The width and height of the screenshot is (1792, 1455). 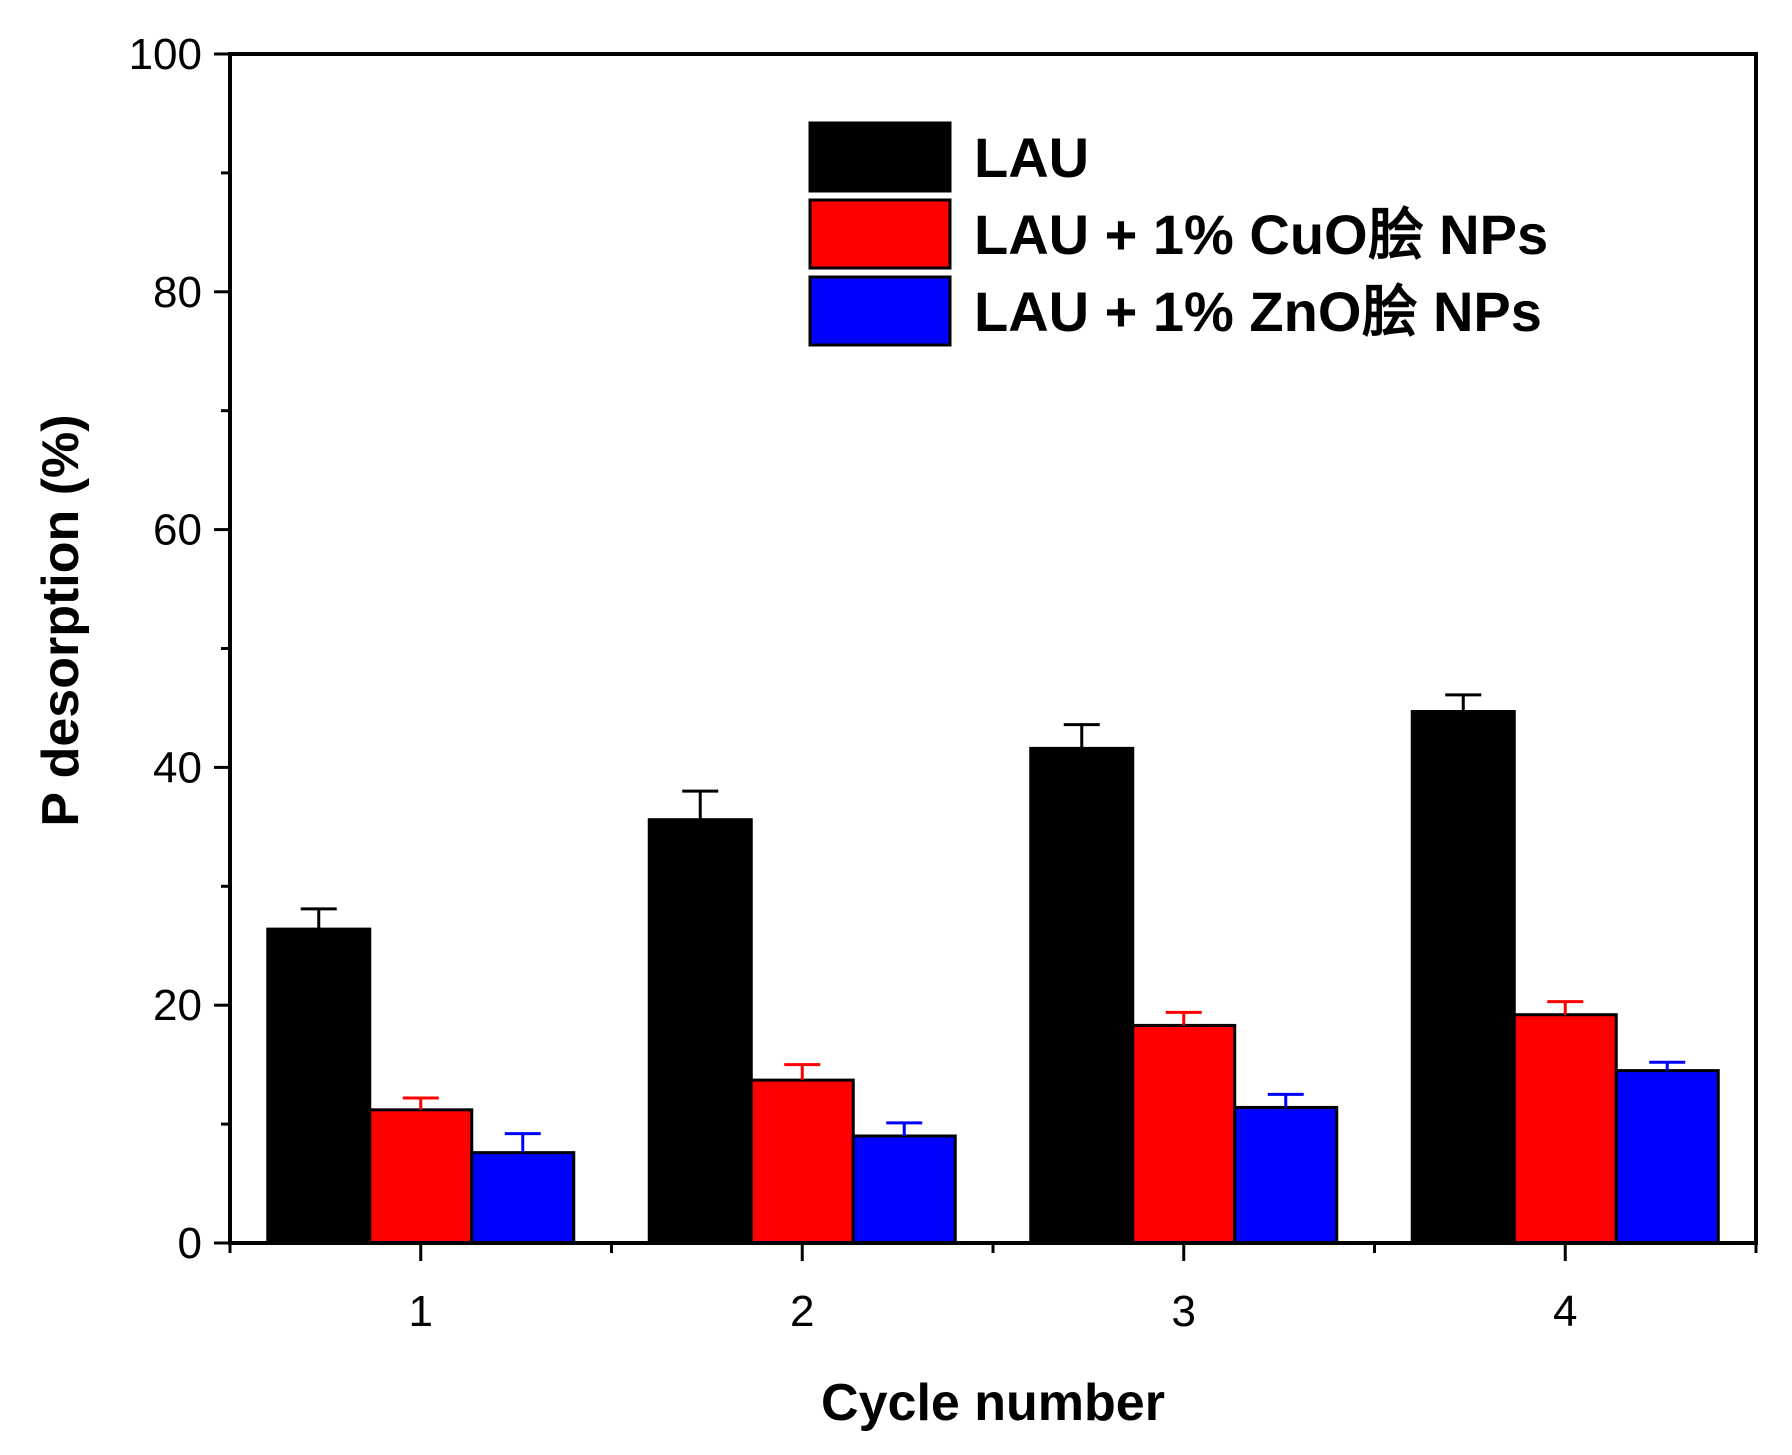 I want to click on y-tick-label: 60, so click(x=177, y=530).